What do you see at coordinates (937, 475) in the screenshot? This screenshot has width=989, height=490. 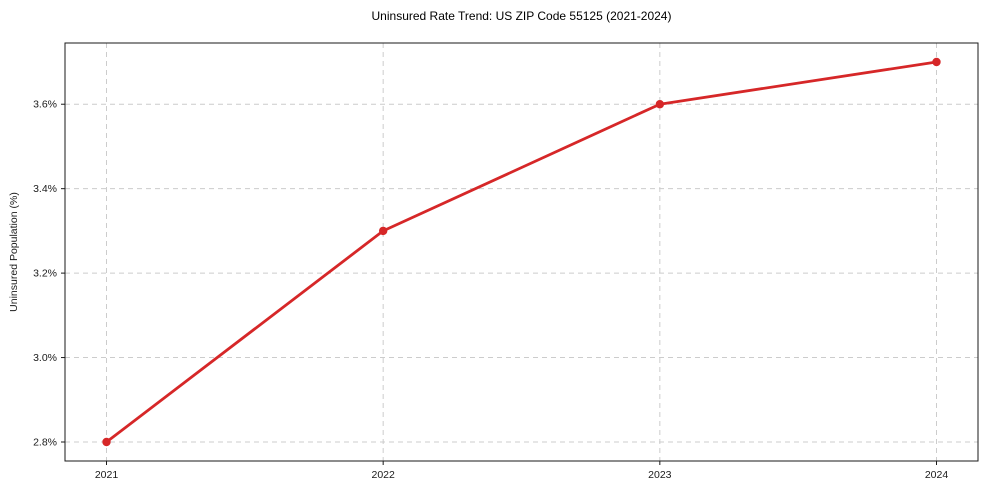 I see `x-tick-label: 2024` at bounding box center [937, 475].